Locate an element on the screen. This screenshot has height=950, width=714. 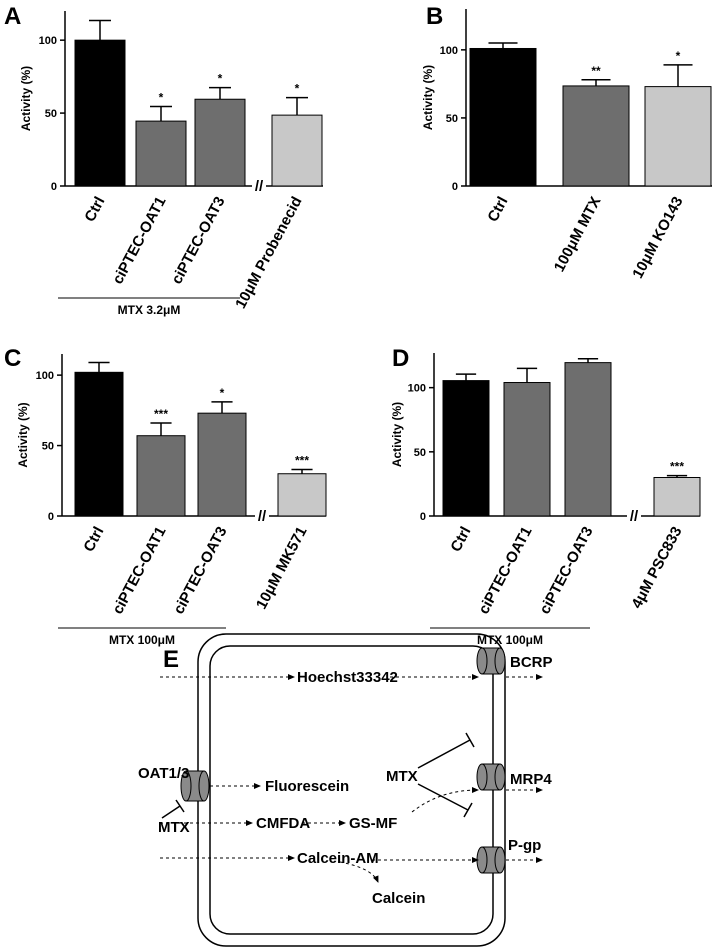
panel-letter: A is located at coordinates (12, 16).